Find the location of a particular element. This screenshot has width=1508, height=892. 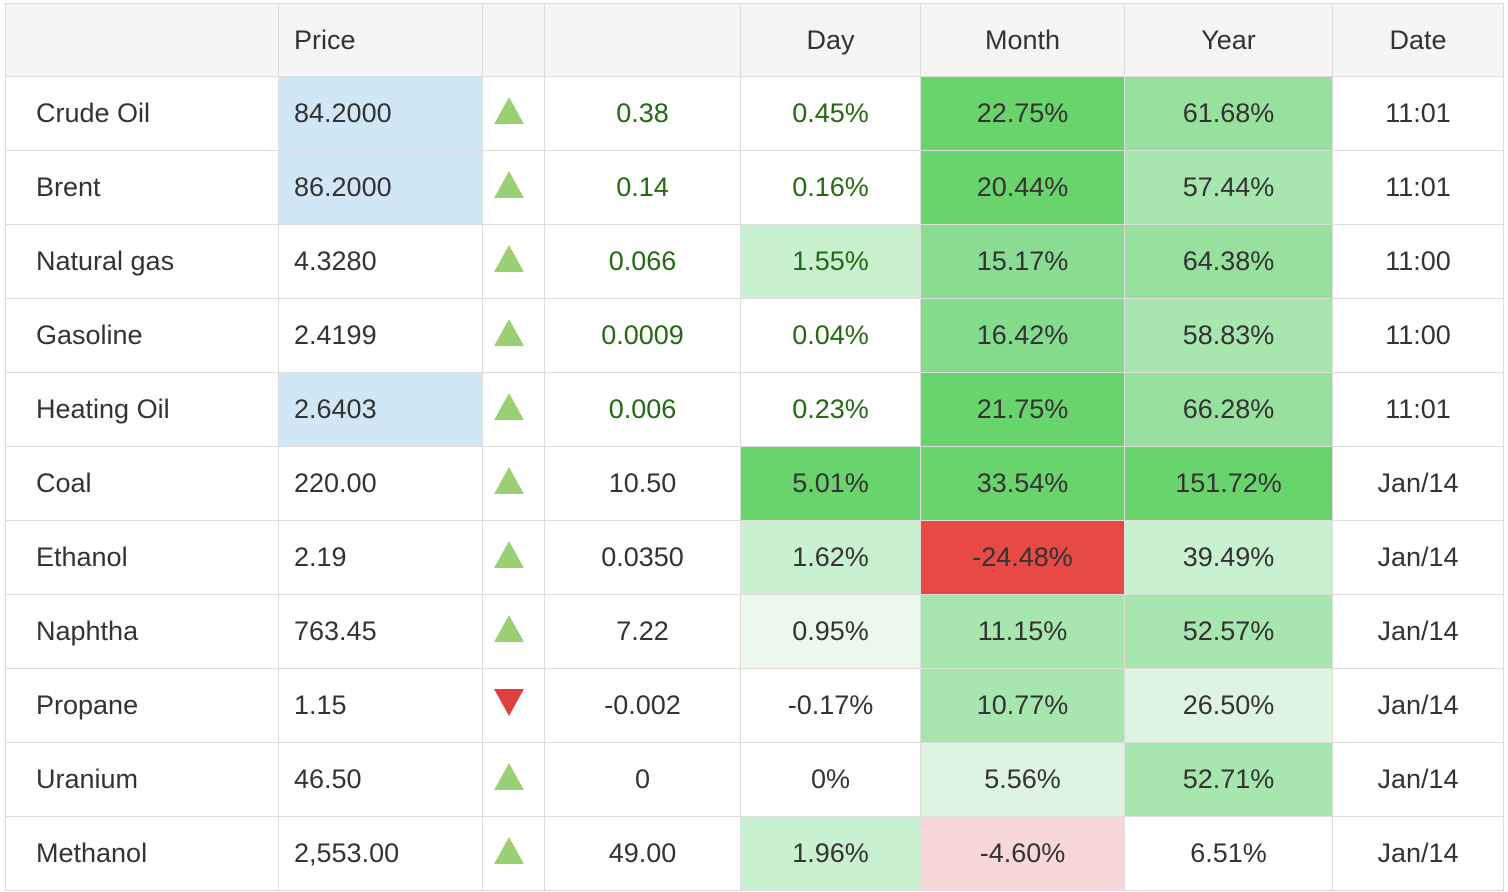

commodity-name: Methanol is located at coordinates (142, 853).